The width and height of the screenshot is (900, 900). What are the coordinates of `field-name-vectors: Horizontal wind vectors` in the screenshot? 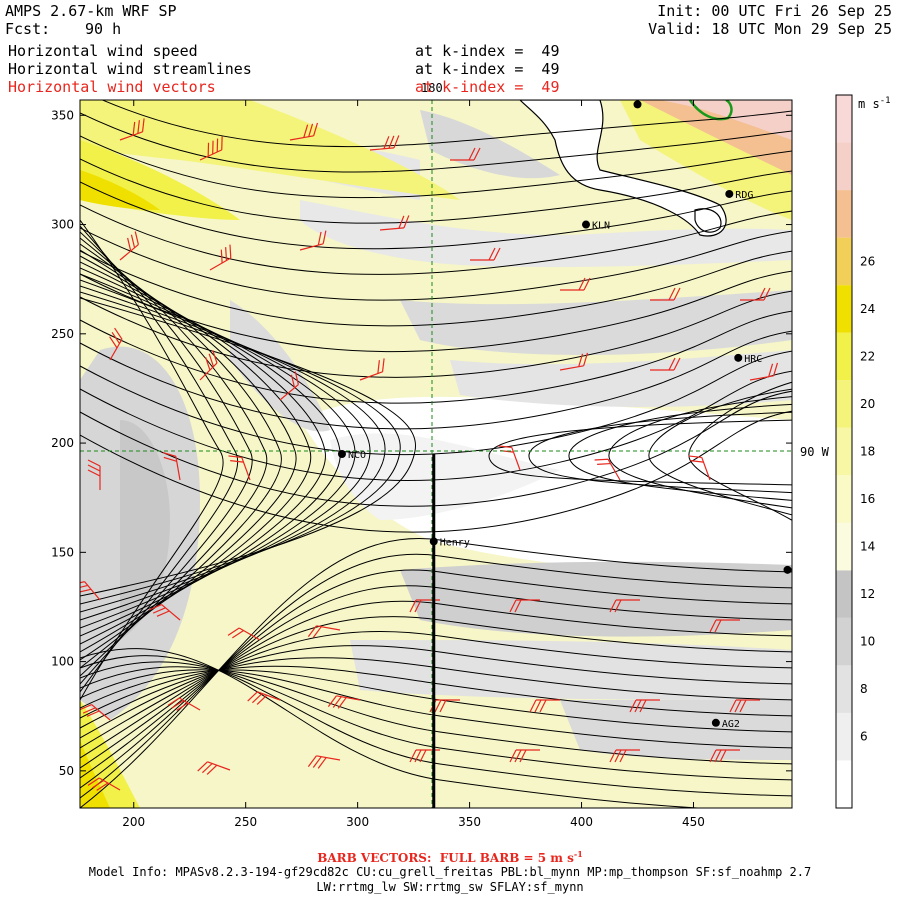 It's located at (112, 87).